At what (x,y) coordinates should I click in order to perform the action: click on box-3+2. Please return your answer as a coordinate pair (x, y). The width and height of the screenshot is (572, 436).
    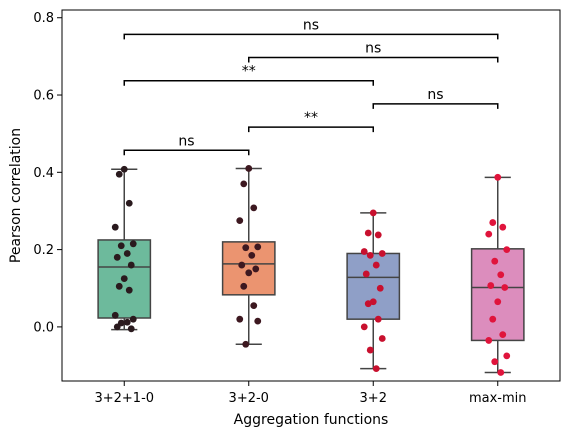
    Looking at the image, I should click on (373, 286).